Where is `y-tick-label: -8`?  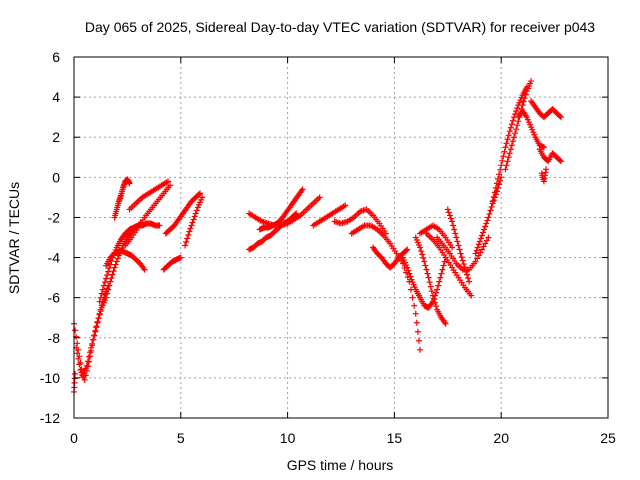 y-tick-label: -8 is located at coordinates (54, 338).